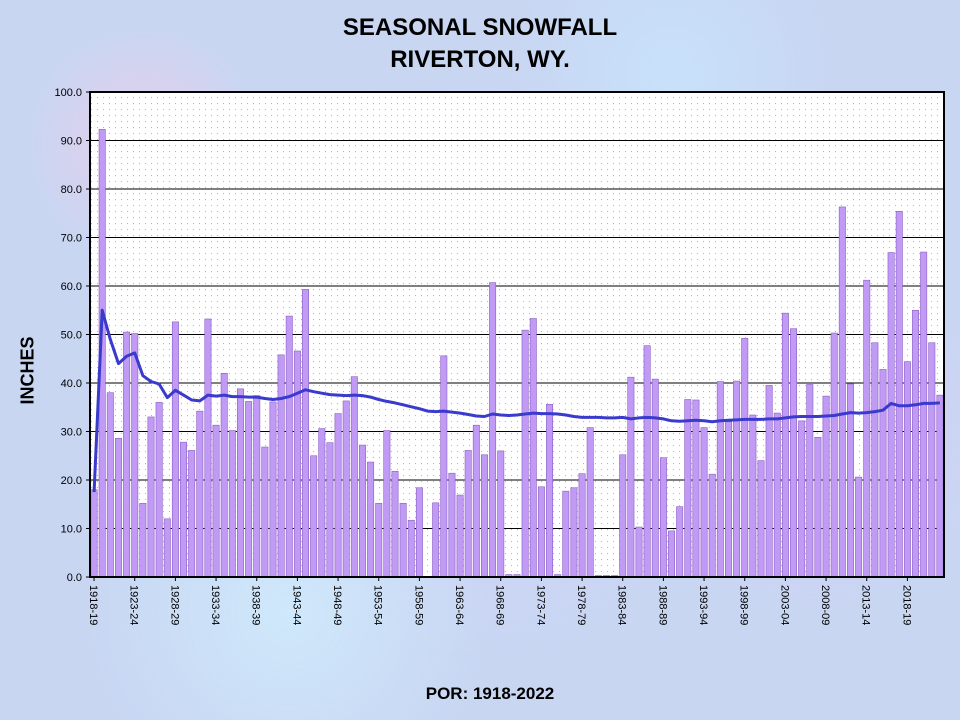  I want to click on y-tick-label: 90.0, so click(71, 142).